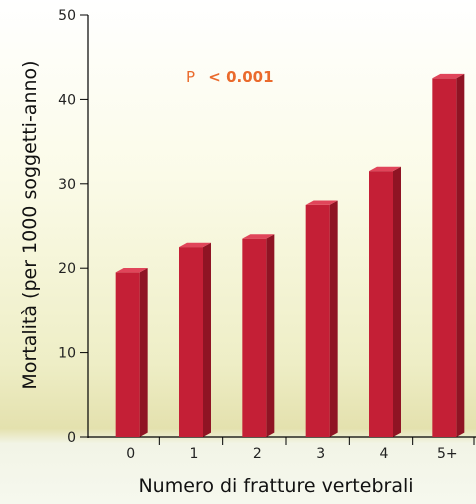 The image size is (476, 504). Describe the element at coordinates (71, 438) in the screenshot. I see `y-tick-label: 0` at that location.